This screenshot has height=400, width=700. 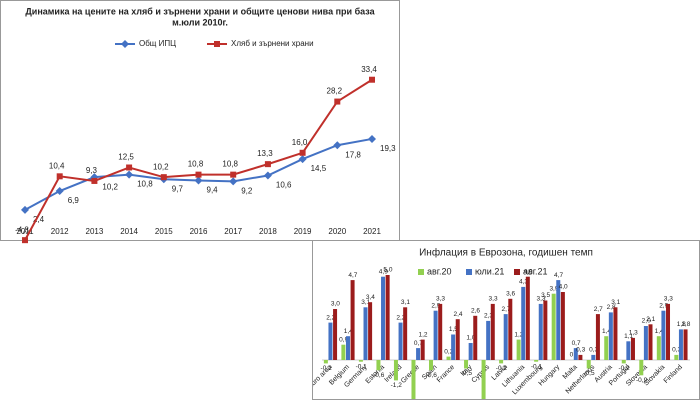 I want to click on data-label: 1,4, so click(x=606, y=331).